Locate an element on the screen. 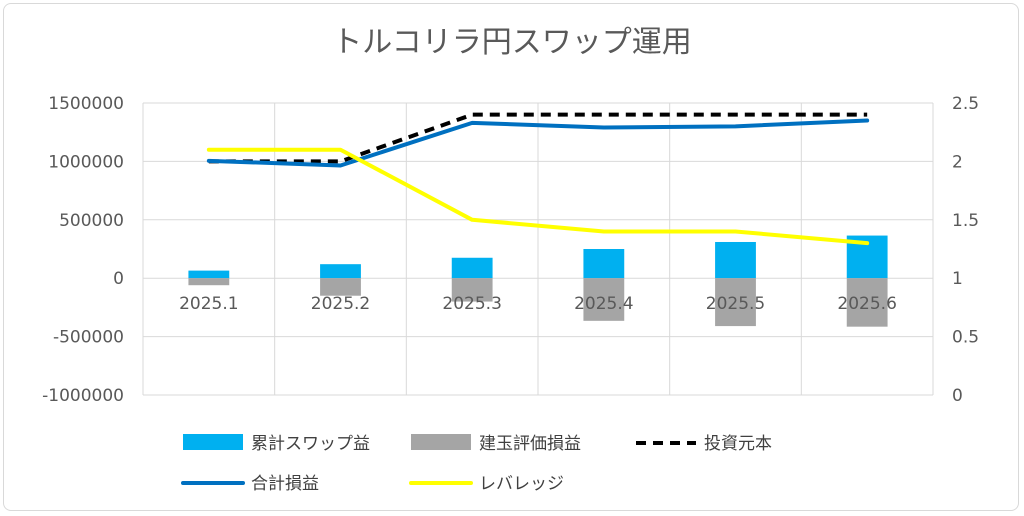 This screenshot has width=1024, height=516. y-tick-label: -500000 is located at coordinates (88, 338).